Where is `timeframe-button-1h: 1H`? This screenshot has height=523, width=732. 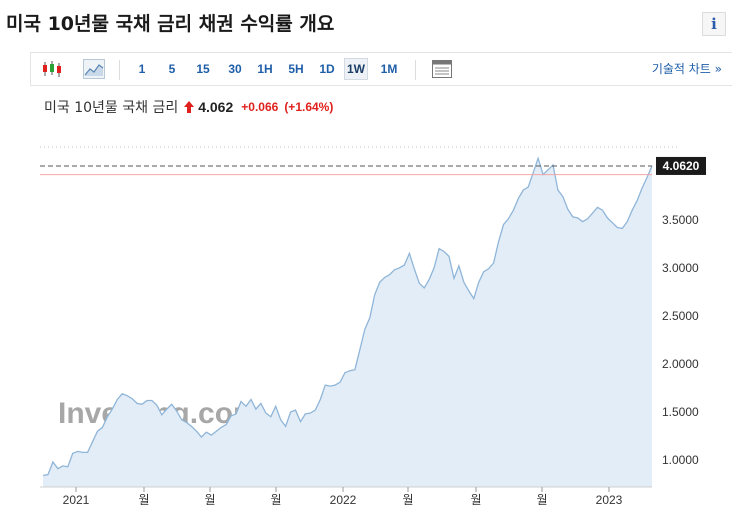
timeframe-button-1h: 1H is located at coordinates (265, 69).